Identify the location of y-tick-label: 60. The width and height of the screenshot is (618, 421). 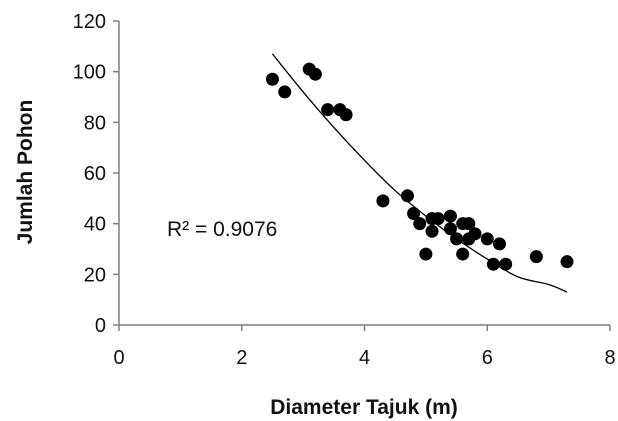
(95, 174).